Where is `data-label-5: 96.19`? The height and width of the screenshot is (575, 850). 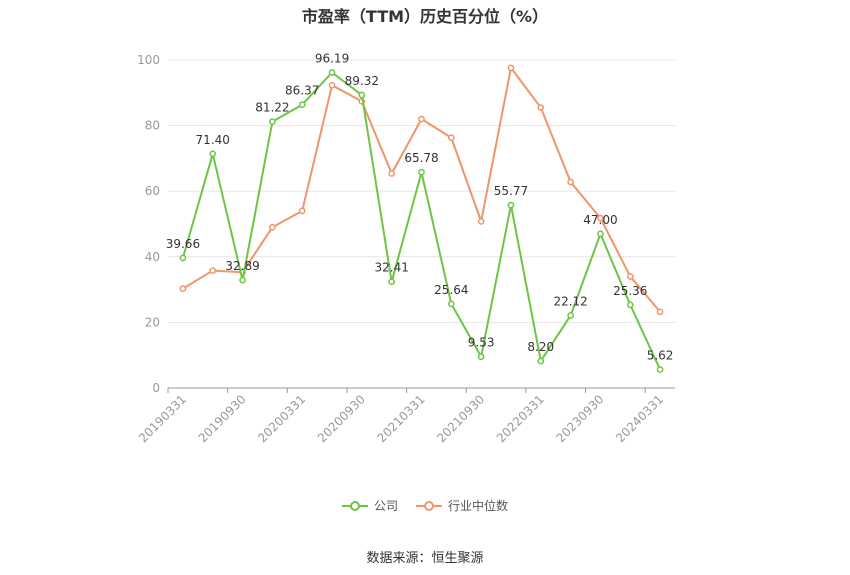
data-label-5: 96.19 is located at coordinates (332, 58).